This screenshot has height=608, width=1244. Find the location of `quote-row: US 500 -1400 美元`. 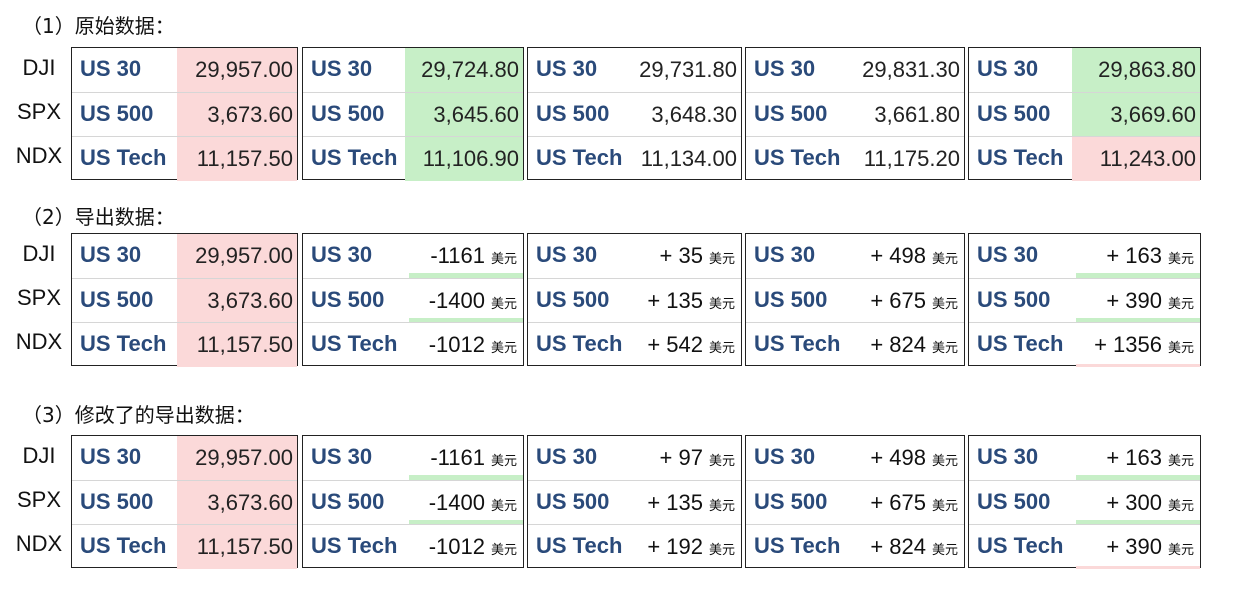

quote-row: US 500 -1400 美元 is located at coordinates (413, 300).